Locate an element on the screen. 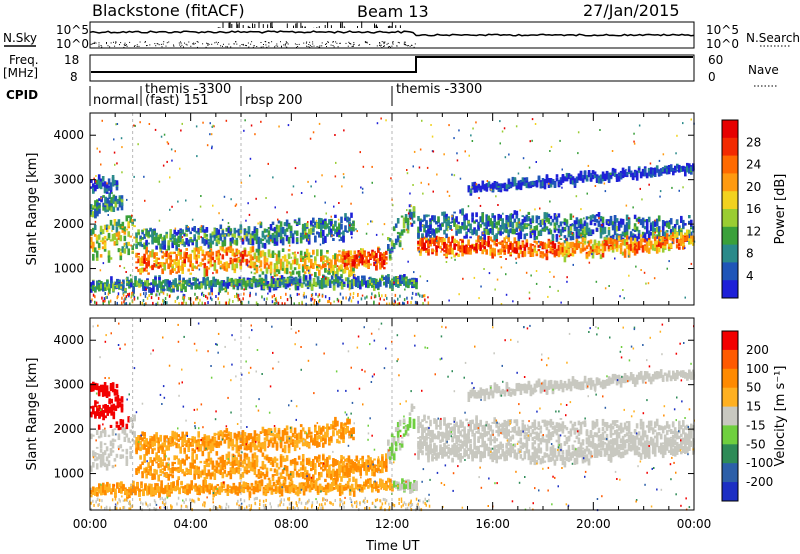 The image size is (800, 554). noise-right-tick-top: 10^5 is located at coordinates (722, 30).